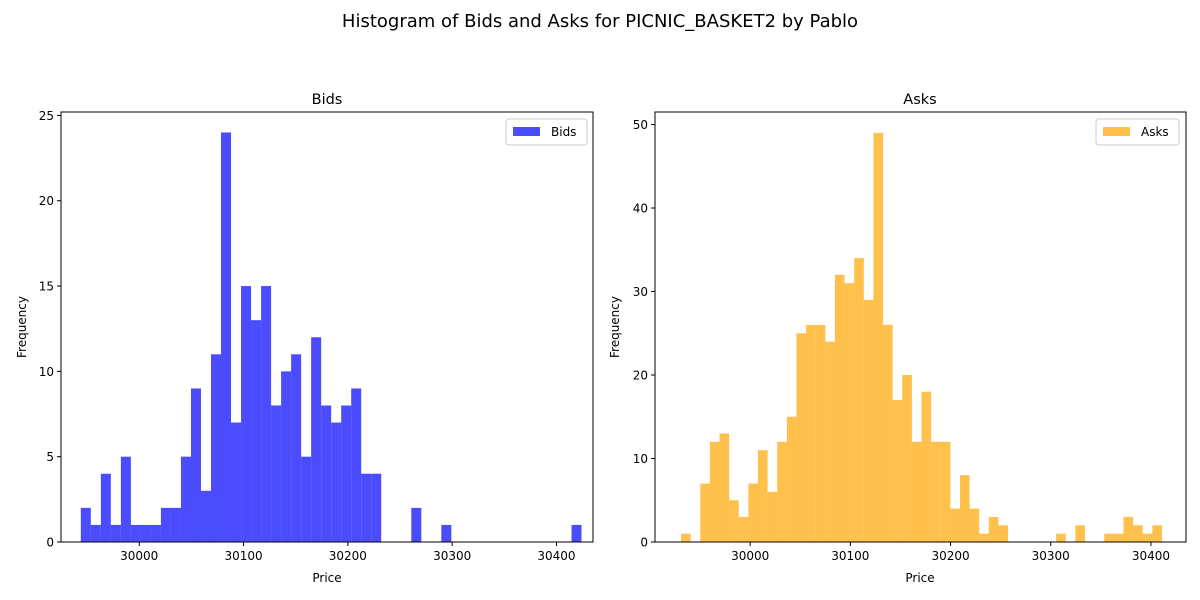  I want to click on bids-legend-label: Bids, so click(563, 132).